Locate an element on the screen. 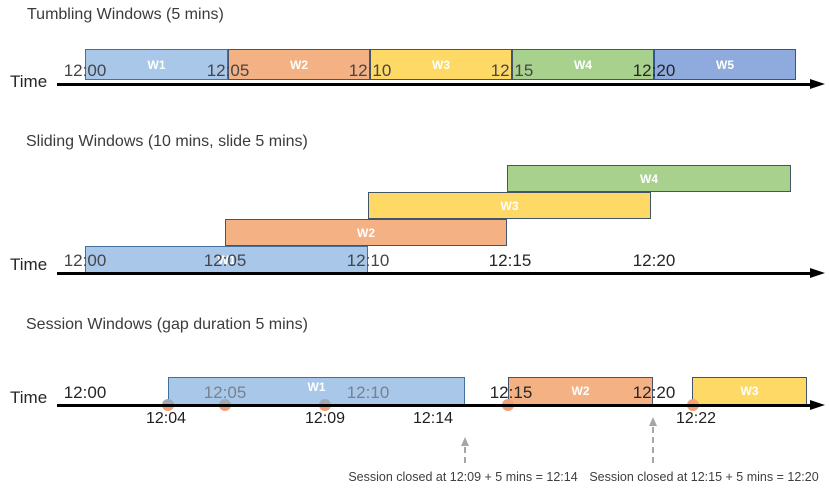 The width and height of the screenshot is (829, 498). sliding-timeline-arrow-icon is located at coordinates (817, 272).